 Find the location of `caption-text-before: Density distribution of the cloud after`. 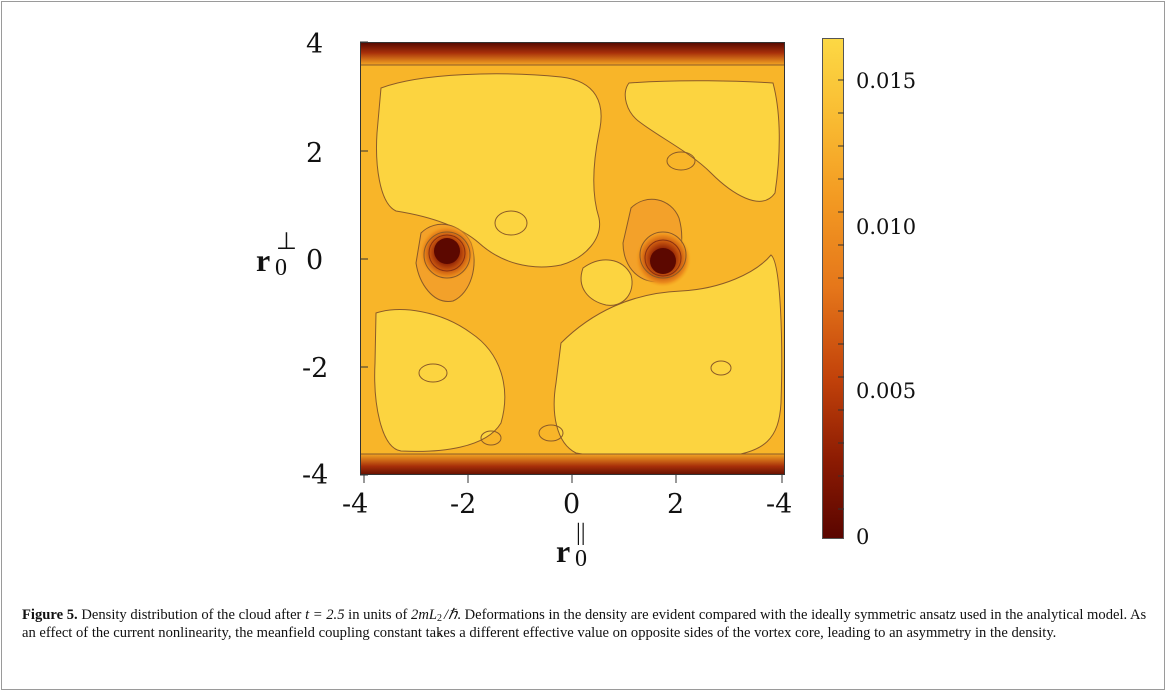

caption-text-before: Density distribution of the cloud after is located at coordinates (191, 615).